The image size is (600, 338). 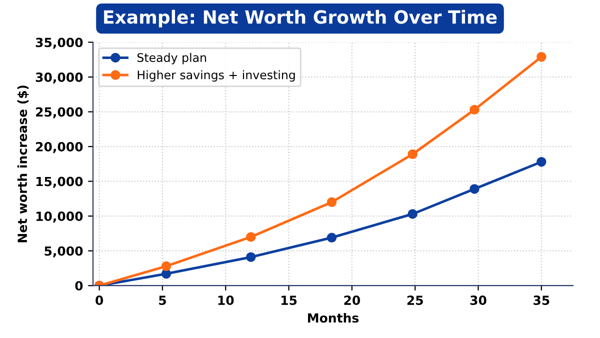 What do you see at coordinates (216, 76) in the screenshot?
I see `legend-label: Higher savings + investing` at bounding box center [216, 76].